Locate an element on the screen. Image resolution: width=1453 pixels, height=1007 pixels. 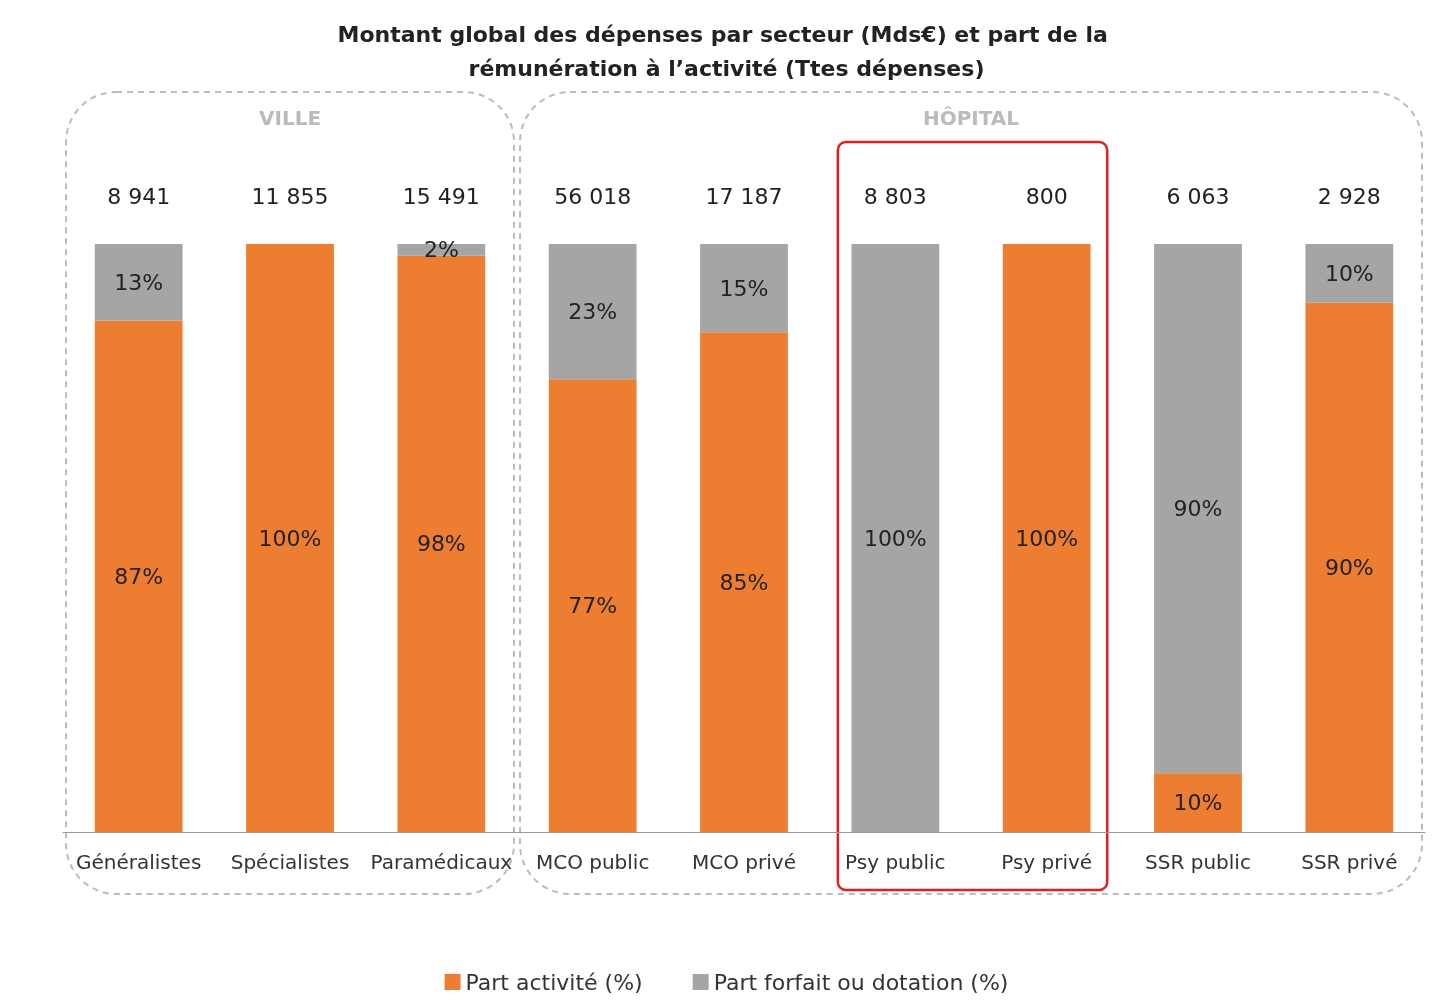
text: 15 491 is located at coordinates (441, 196).